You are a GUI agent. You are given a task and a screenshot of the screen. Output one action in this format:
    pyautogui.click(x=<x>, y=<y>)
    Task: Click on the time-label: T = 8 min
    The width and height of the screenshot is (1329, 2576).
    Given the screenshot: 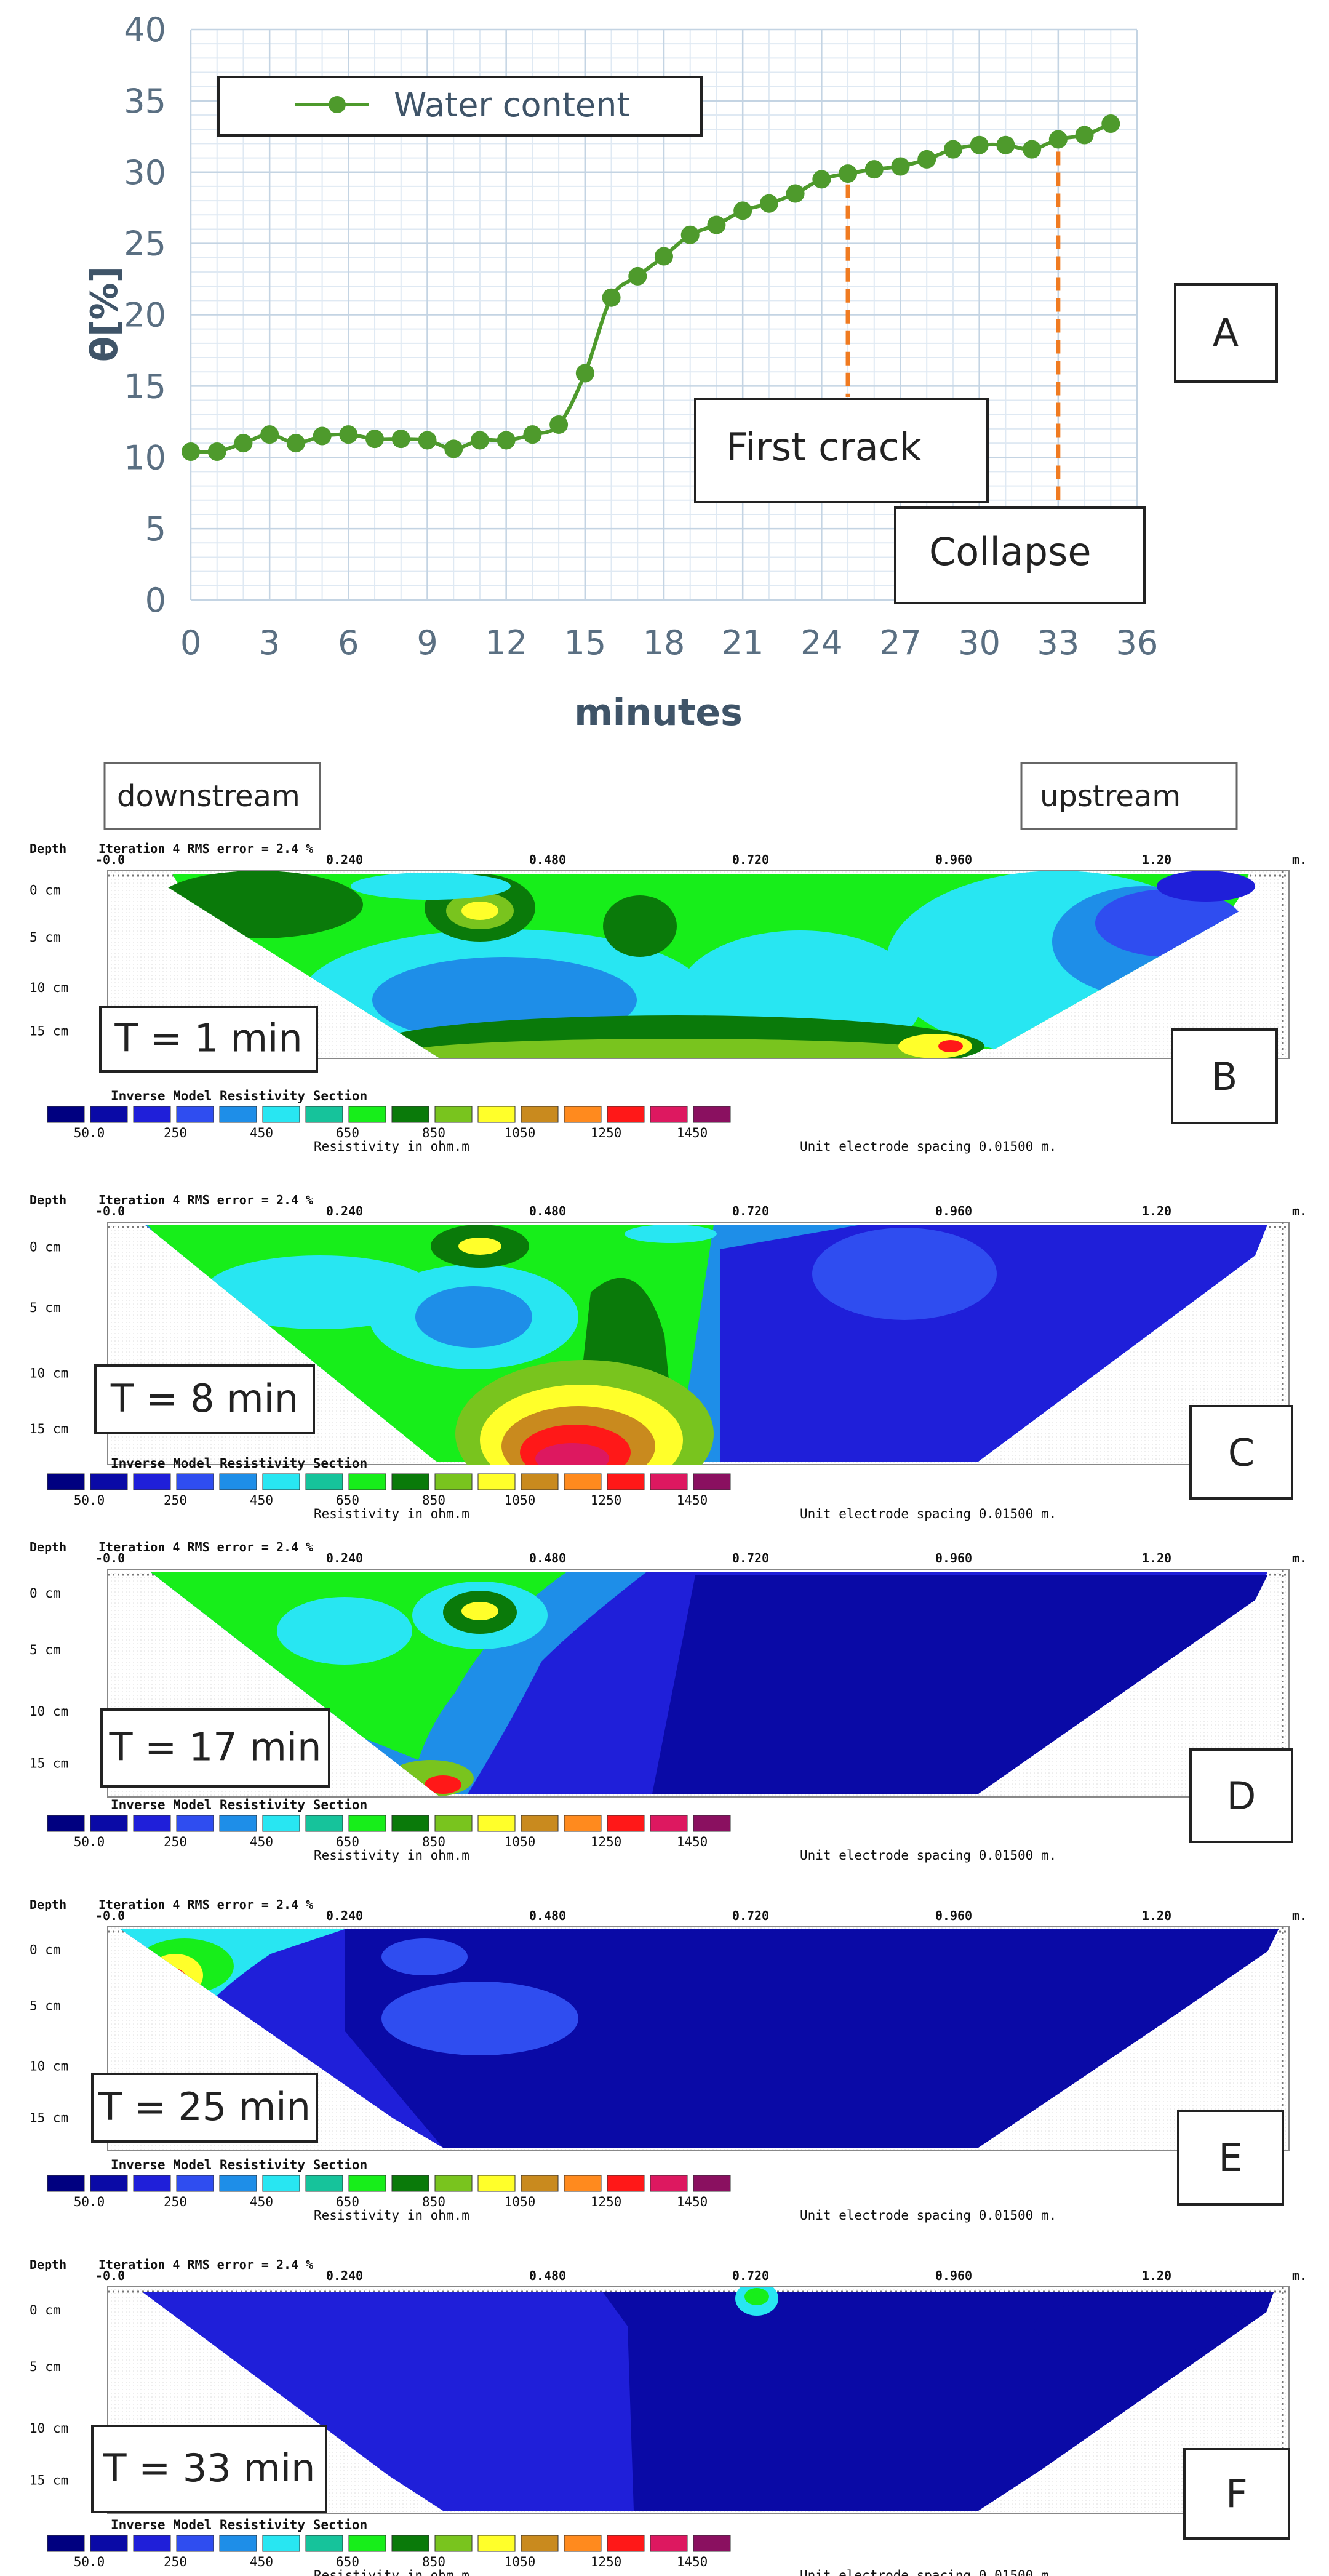 What is the action you would take?
    pyautogui.click(x=204, y=1398)
    